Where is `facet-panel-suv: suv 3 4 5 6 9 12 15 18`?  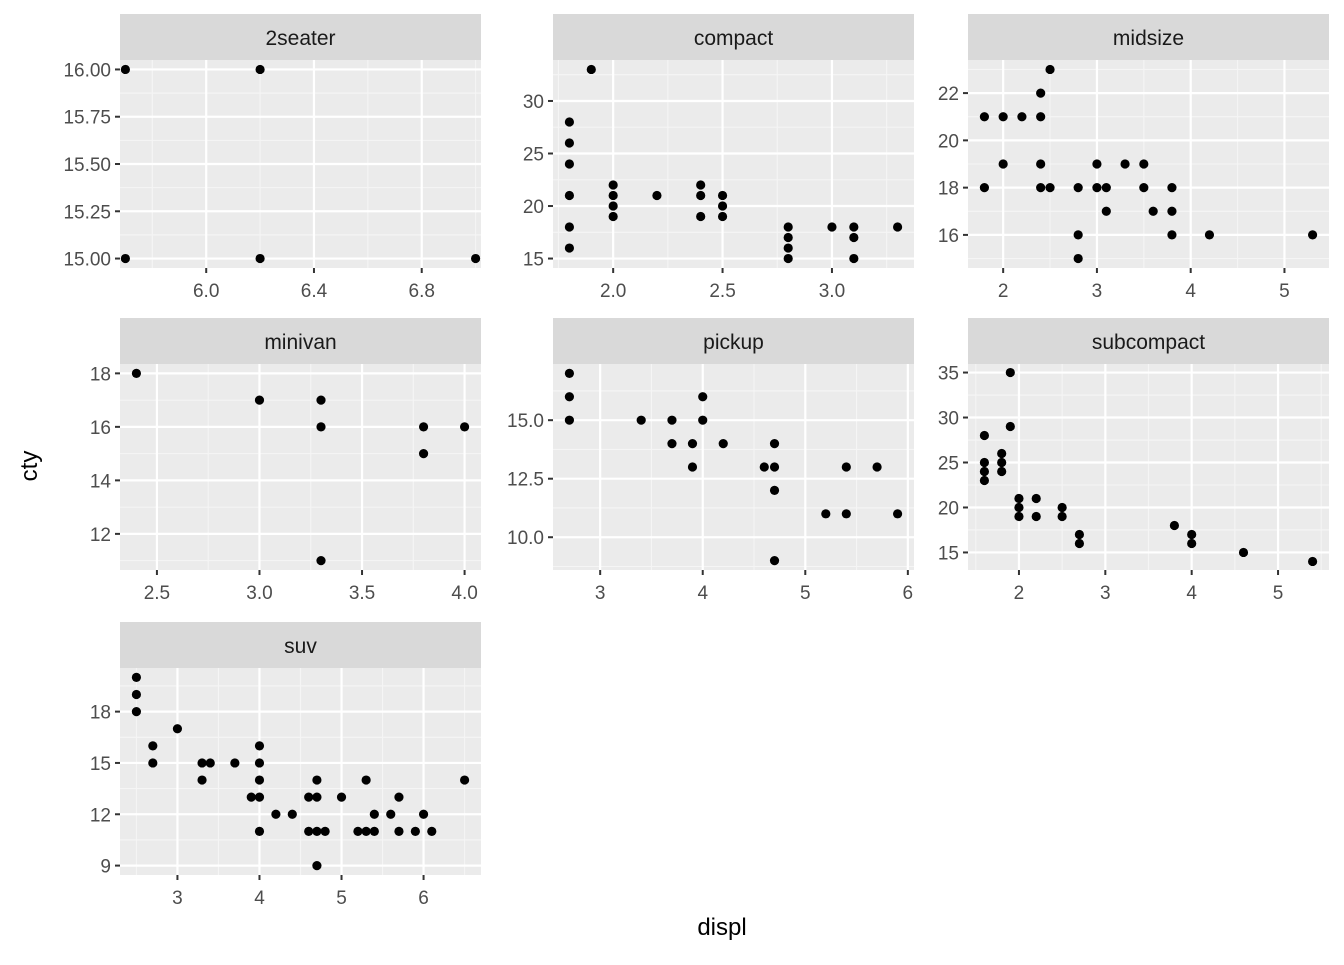 facet-panel-suv: suv 3 4 5 6 9 12 15 18 is located at coordinates (285, 765).